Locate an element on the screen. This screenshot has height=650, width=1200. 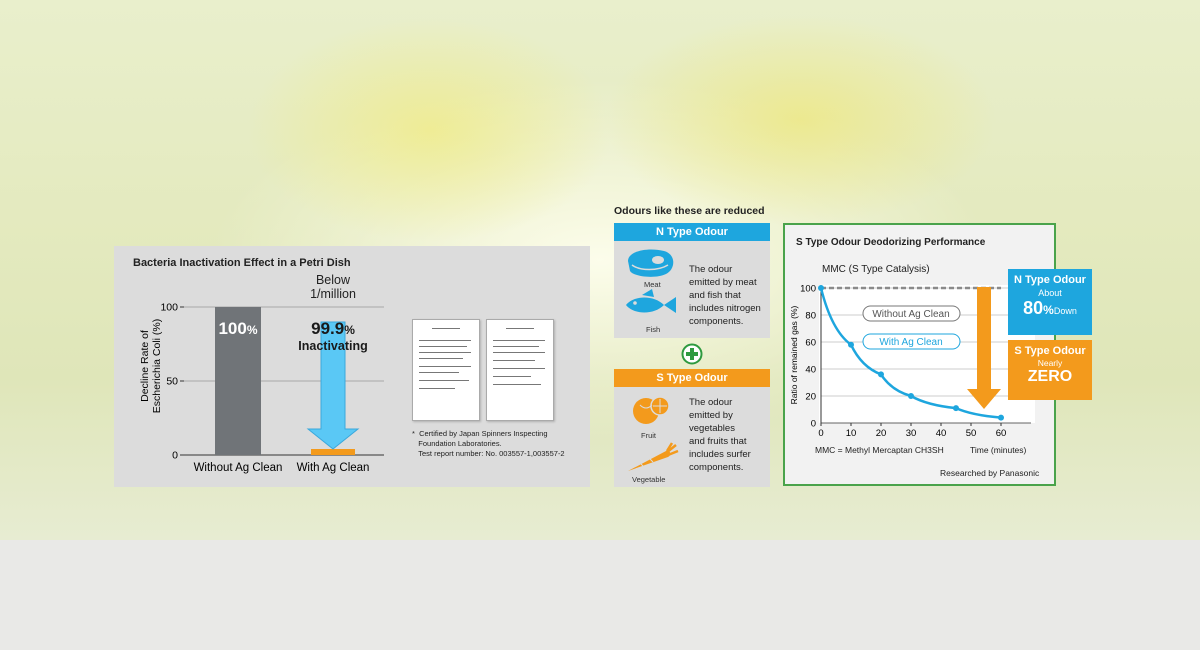
meat-label: Meat is located at coordinates (652, 284).